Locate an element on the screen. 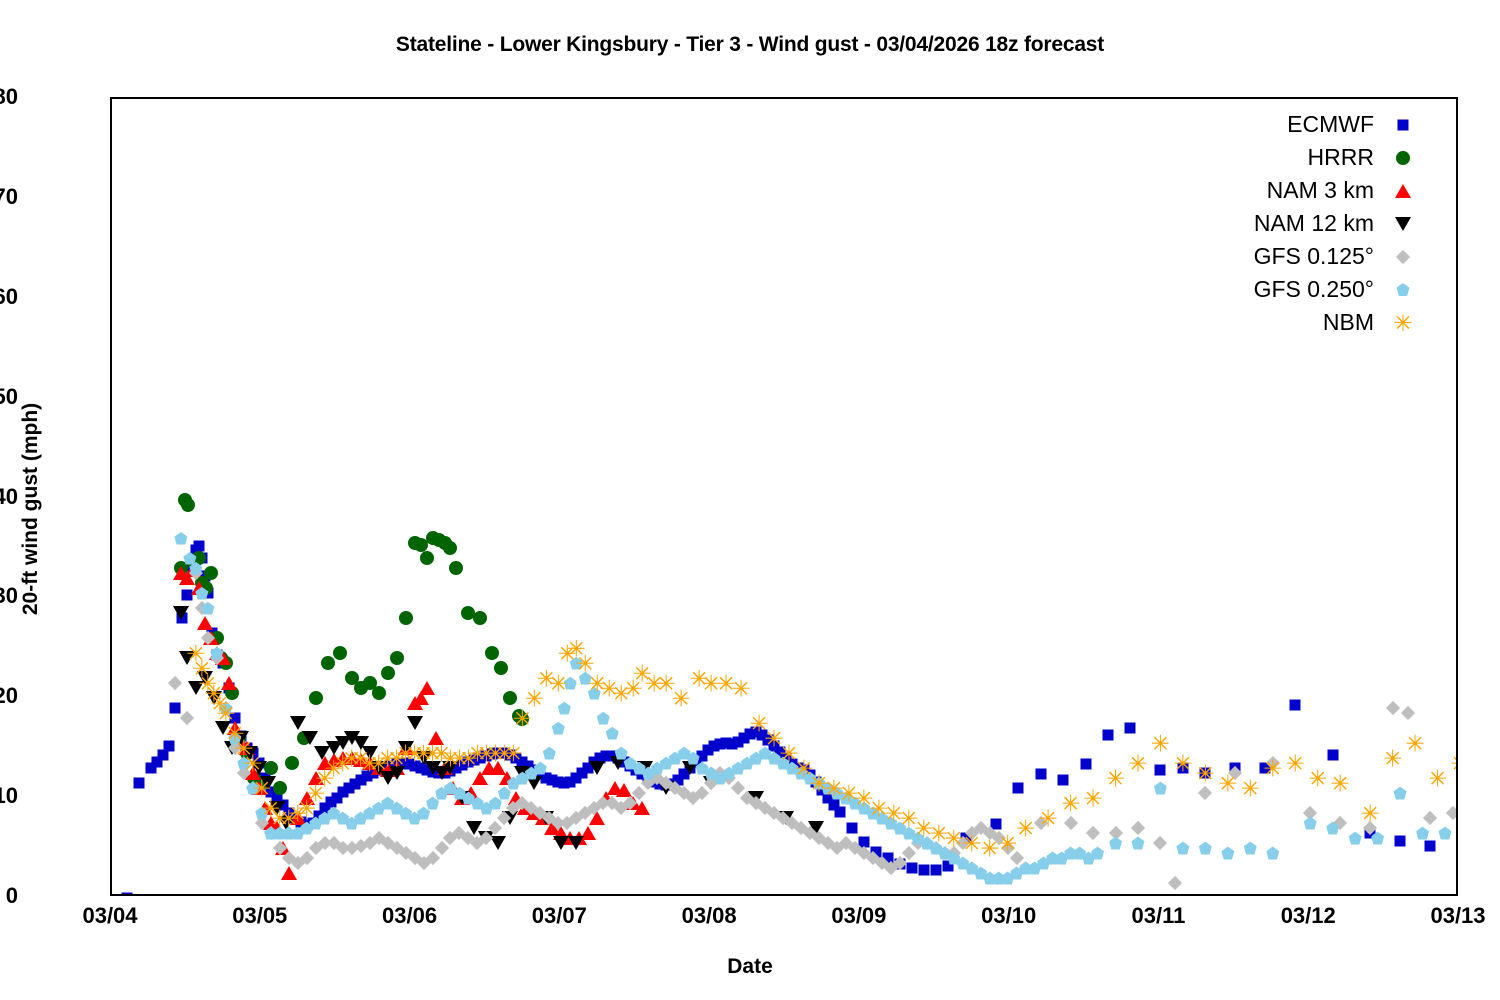 Image resolution: width=1500 pixels, height=1000 pixels. legend-label: ECMWF is located at coordinates (1330, 124).